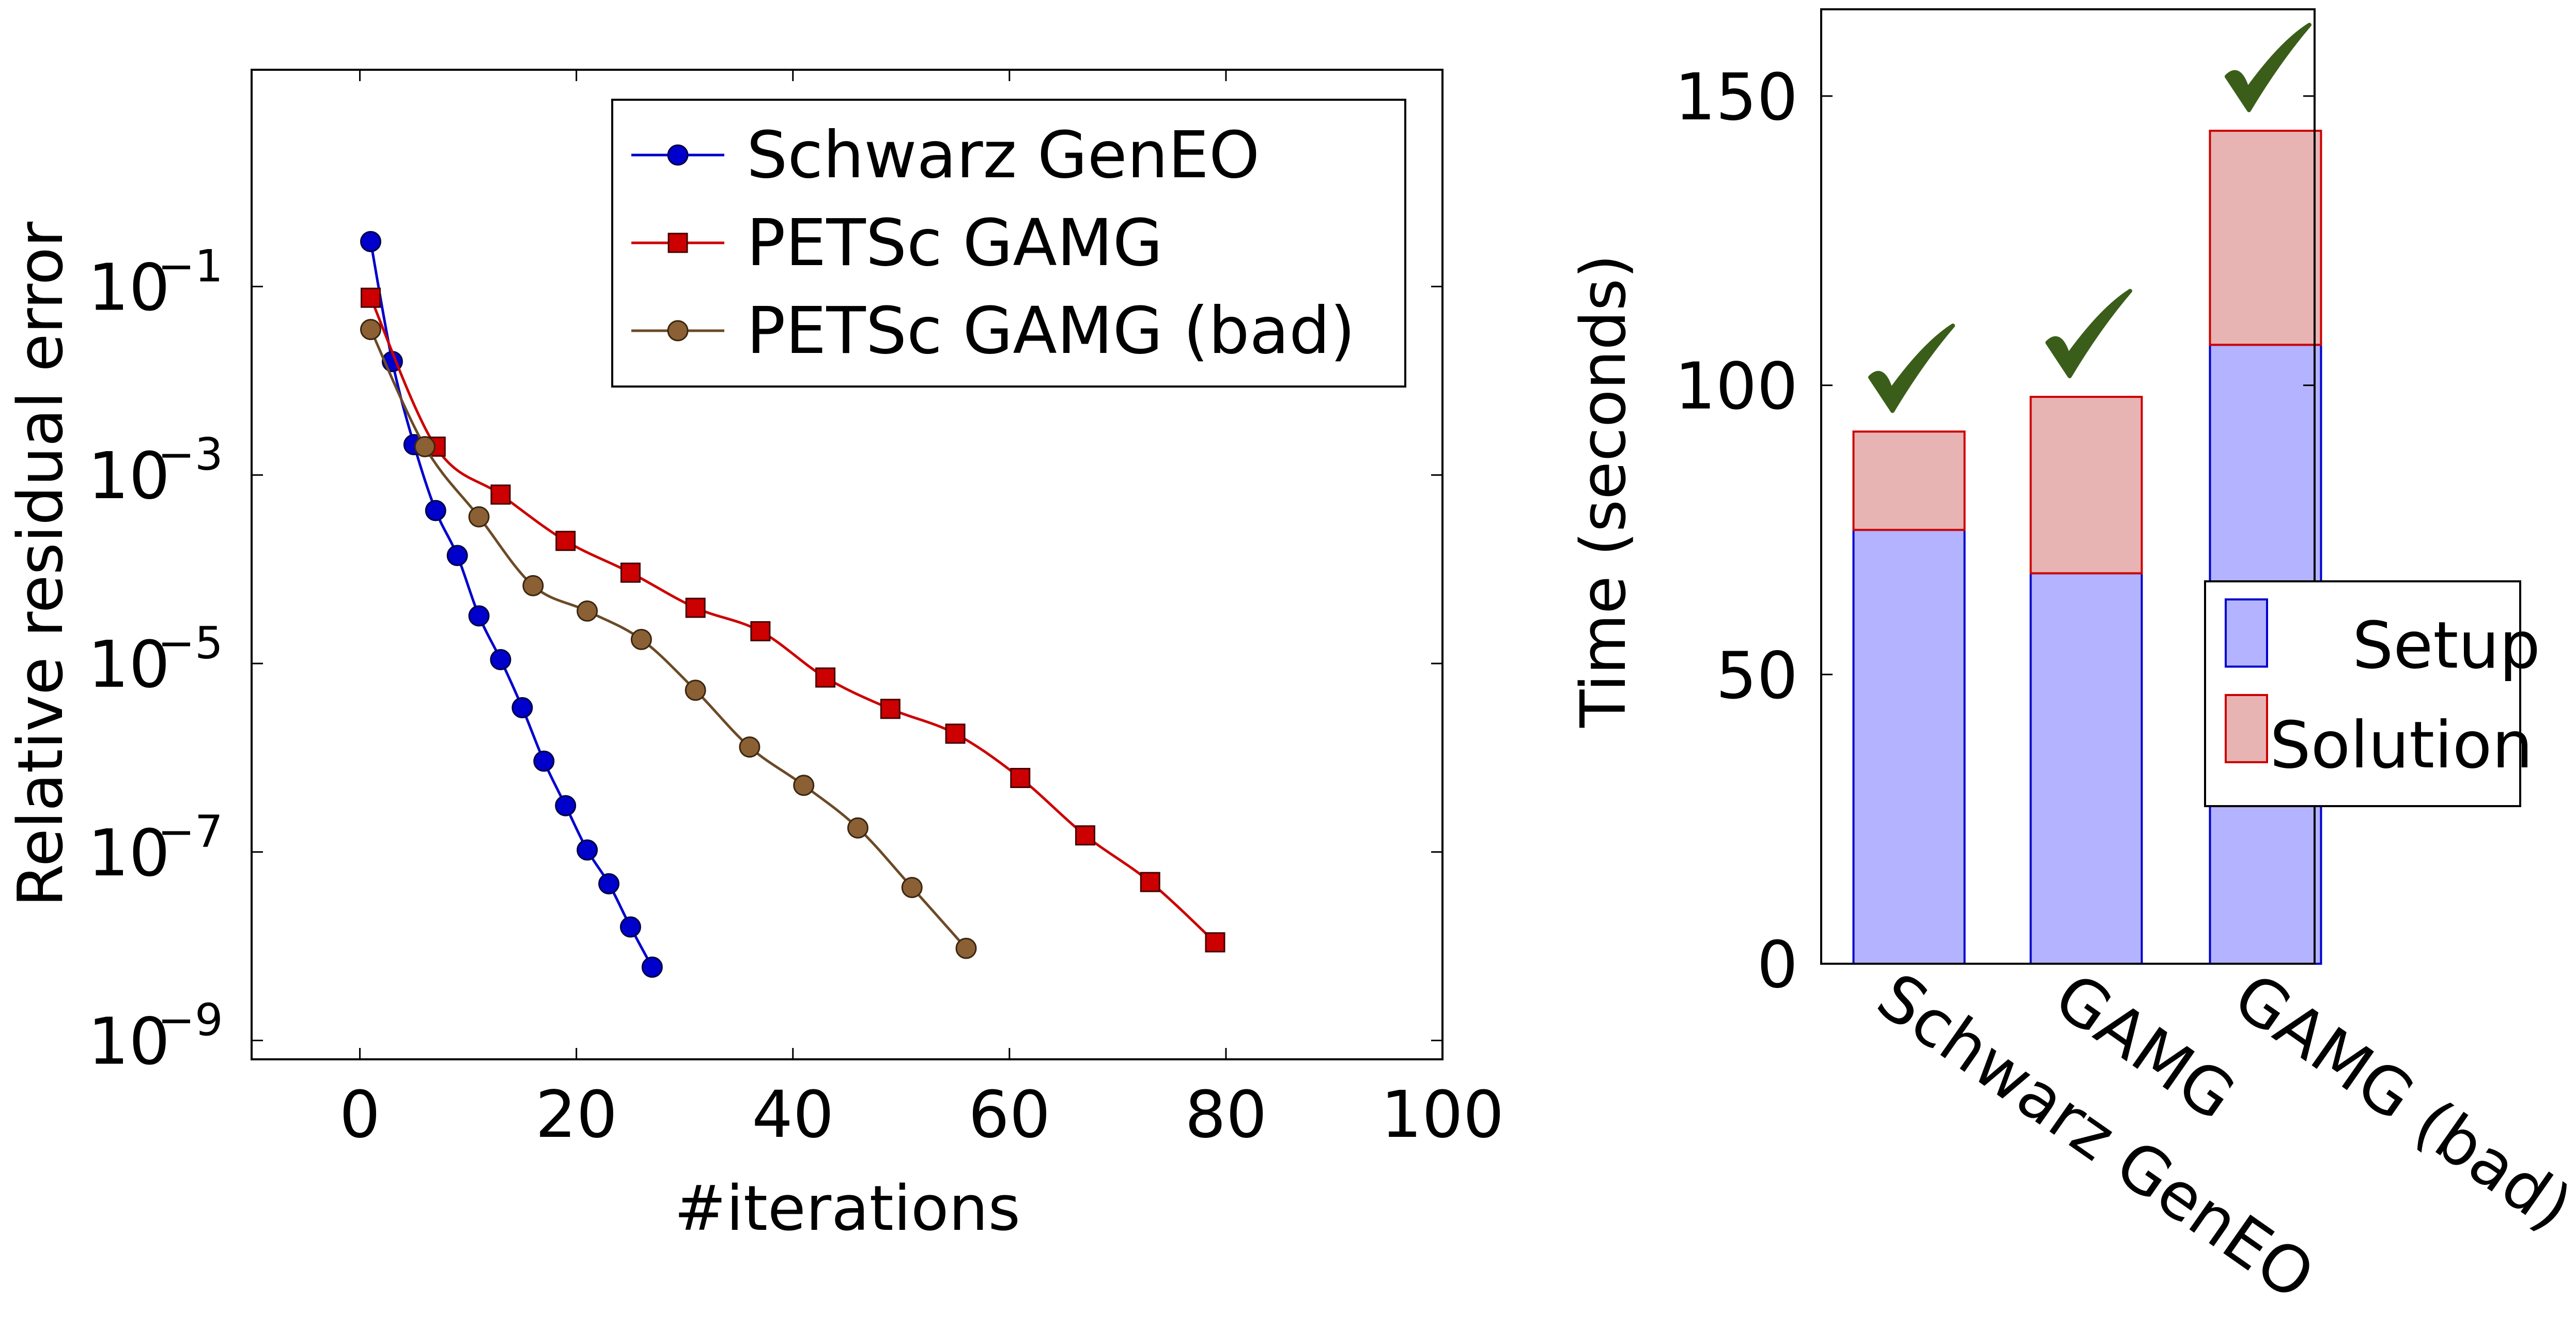 This screenshot has height=1327, width=2576. I want to click on legend-swatch-setup, so click(2246, 633).